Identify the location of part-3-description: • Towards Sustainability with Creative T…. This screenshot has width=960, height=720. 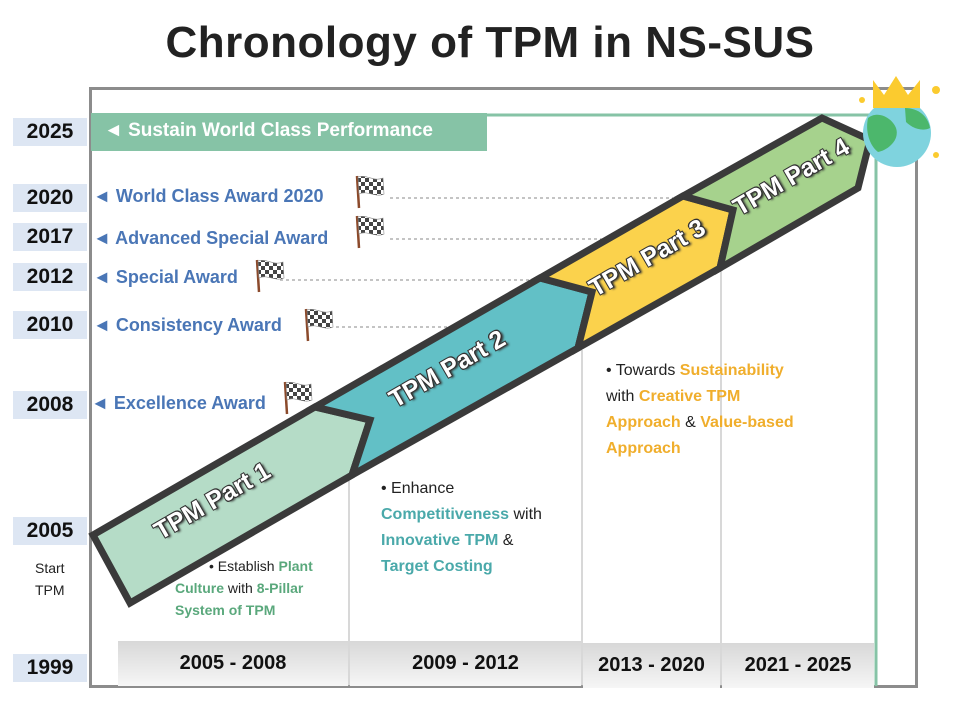
(700, 409).